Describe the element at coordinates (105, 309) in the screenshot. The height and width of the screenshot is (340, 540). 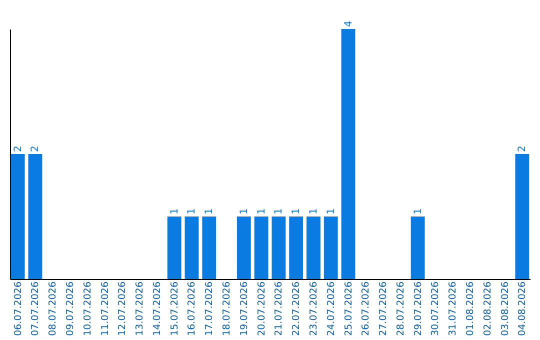
I see `x-tick-label: 11.07.2026` at that location.